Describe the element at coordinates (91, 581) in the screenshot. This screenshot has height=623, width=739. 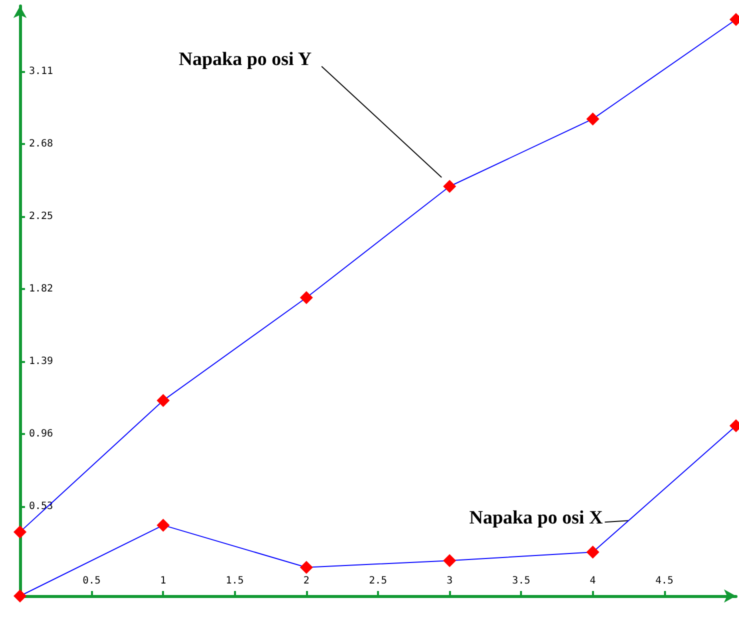
I see `x-tick-label: 0.5` at that location.